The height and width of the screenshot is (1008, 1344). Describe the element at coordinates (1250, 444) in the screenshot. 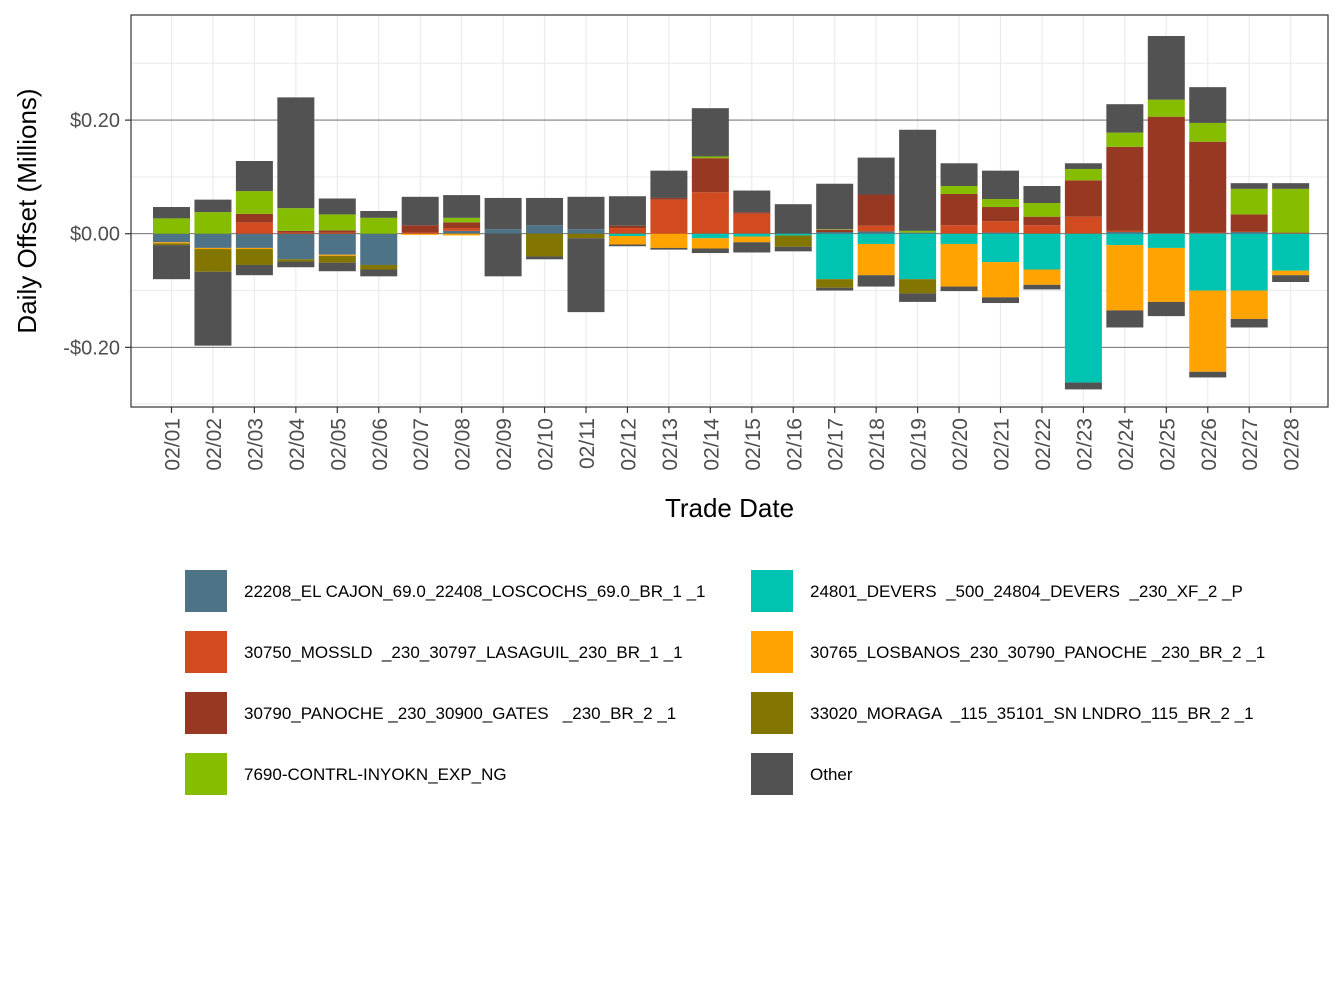

I see `x-tick-label: 02/27` at that location.